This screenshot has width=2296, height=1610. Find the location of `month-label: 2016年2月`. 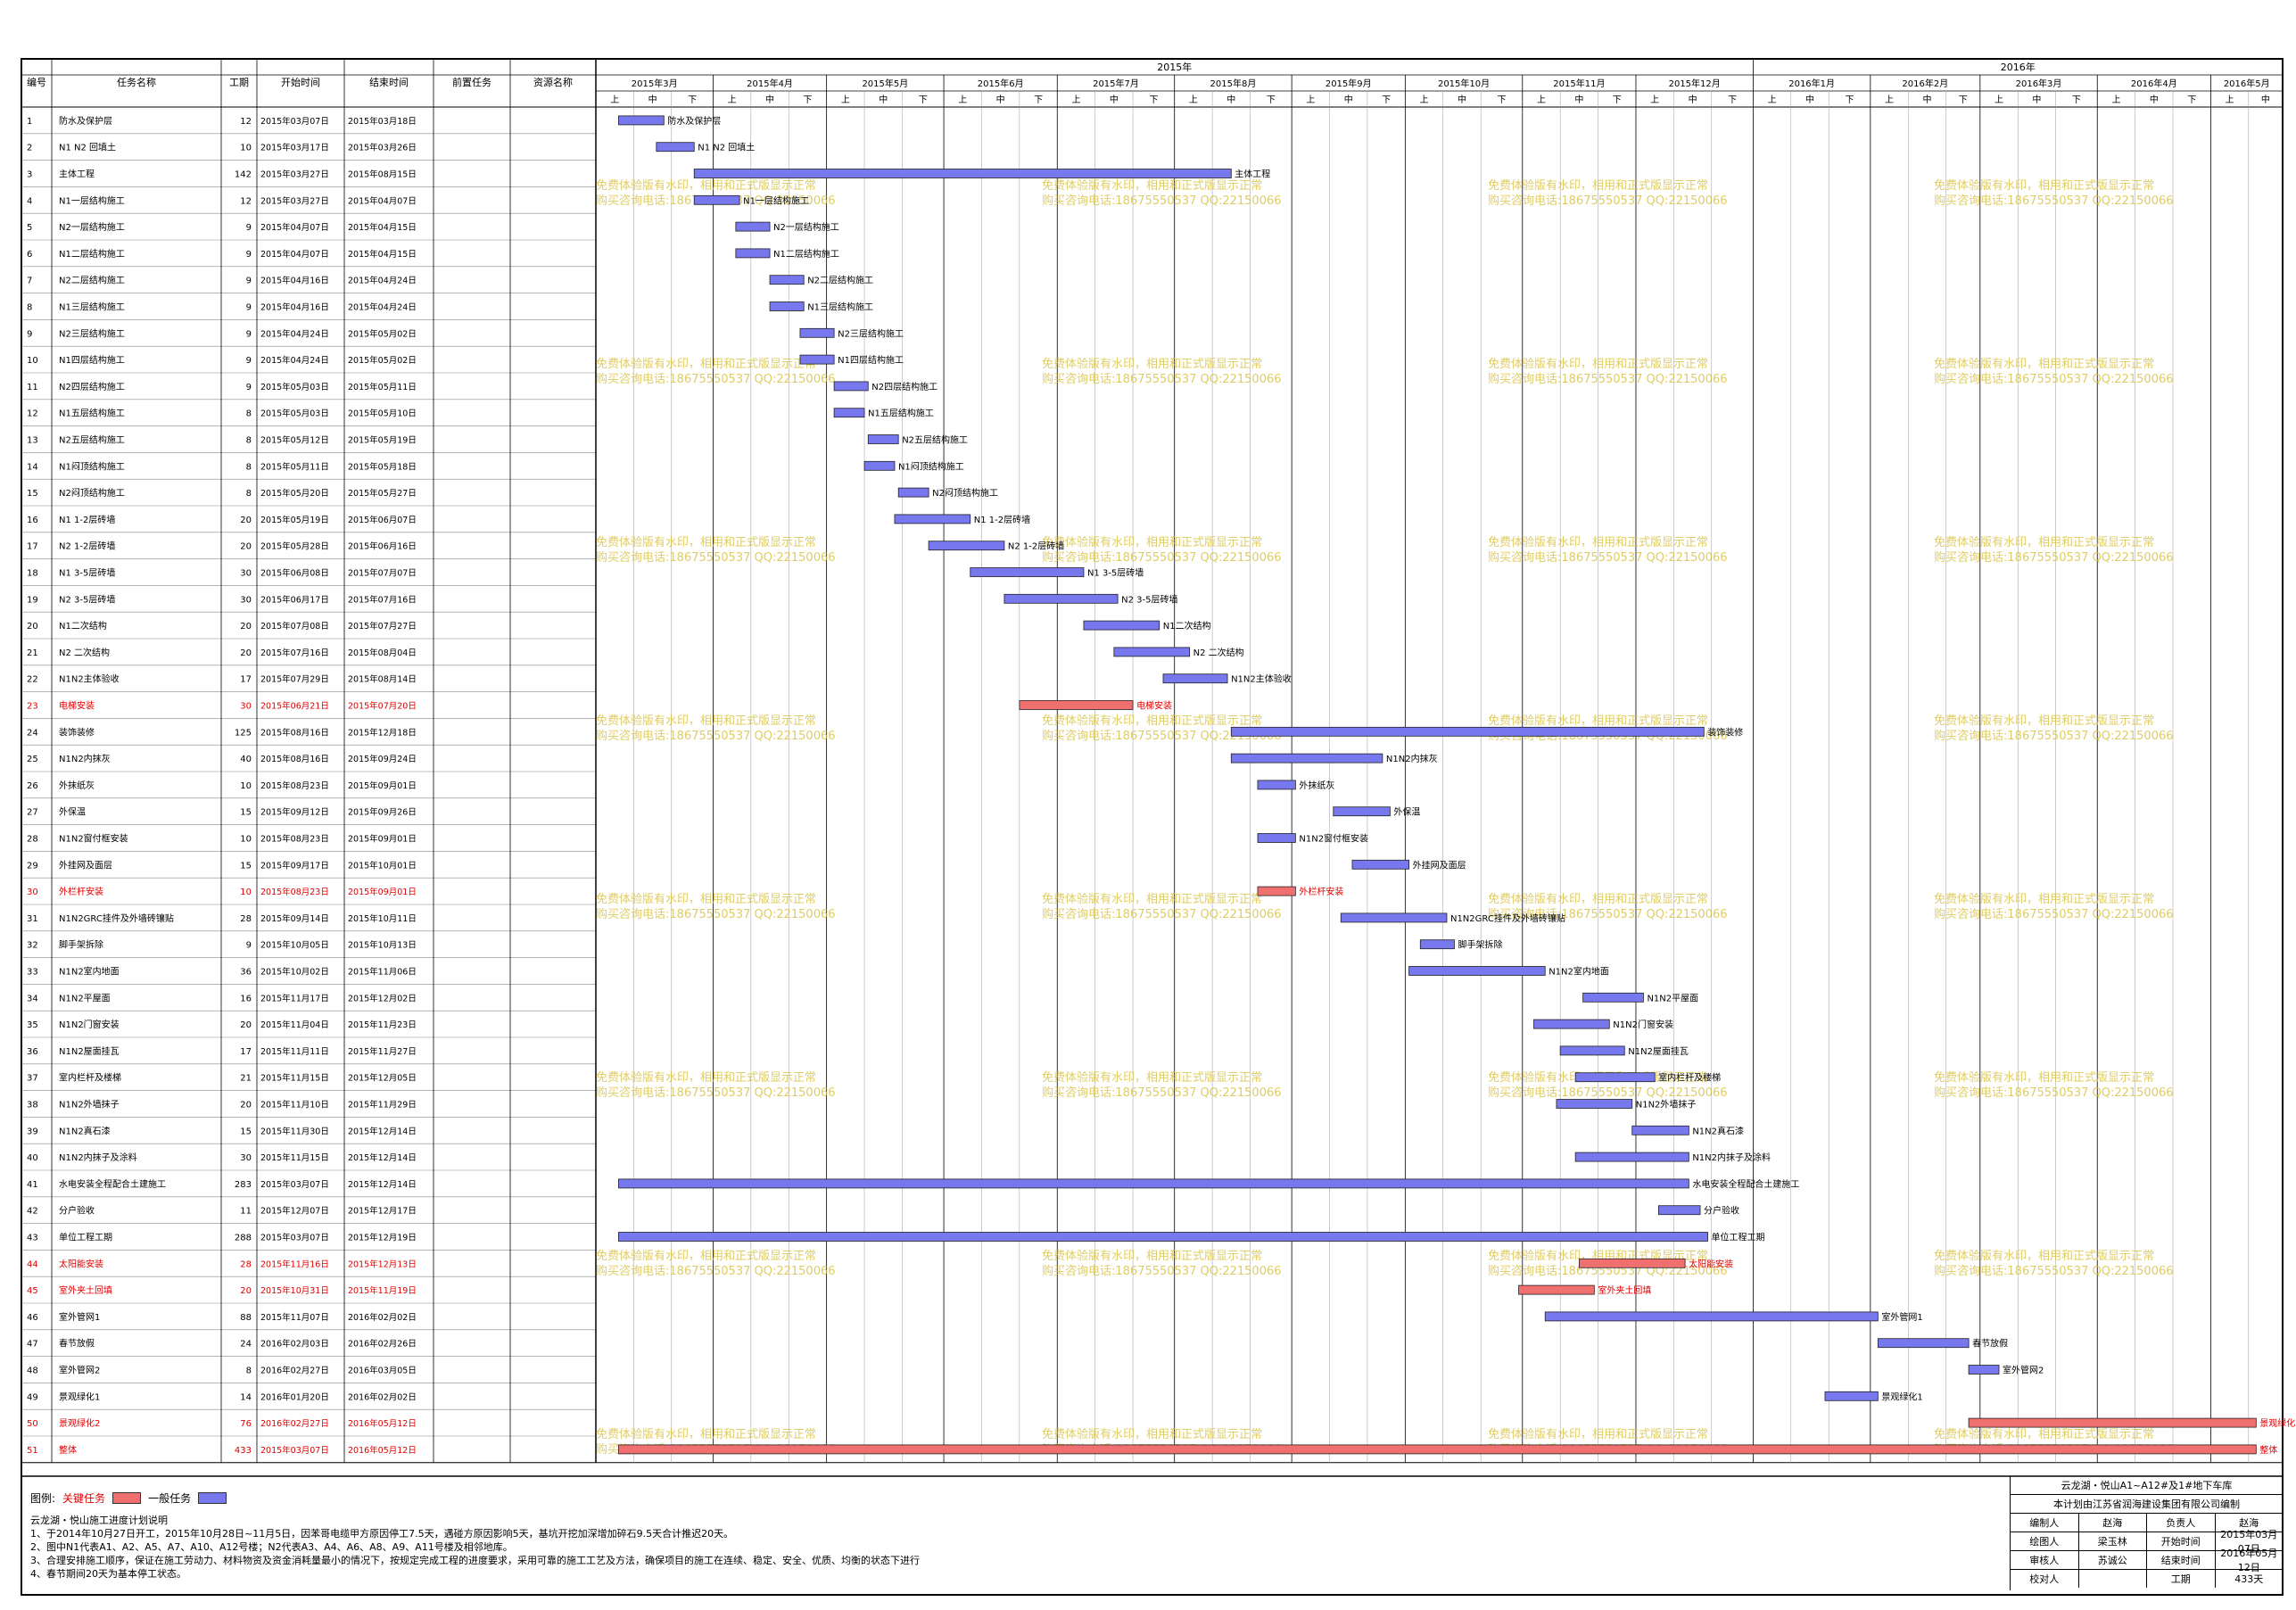

month-label: 2016年2月 is located at coordinates (1925, 84).